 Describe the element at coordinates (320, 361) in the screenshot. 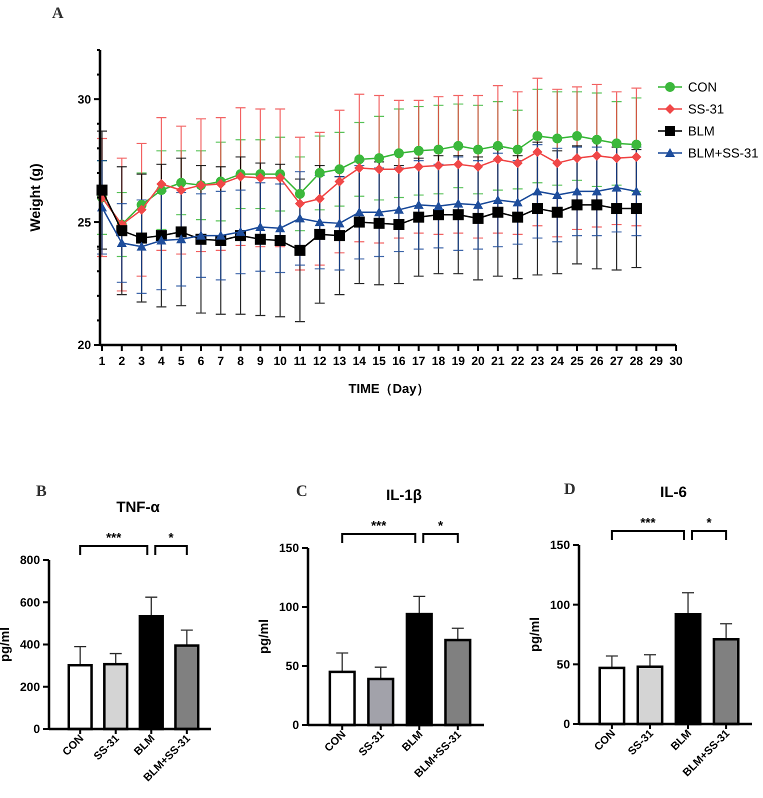

I see `x-tick-label: 12` at that location.